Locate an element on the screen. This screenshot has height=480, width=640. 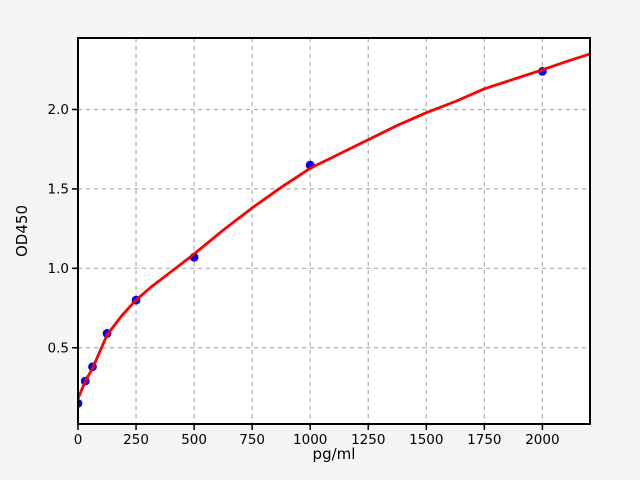
x-tick-label: 2000 is located at coordinates (542, 440).